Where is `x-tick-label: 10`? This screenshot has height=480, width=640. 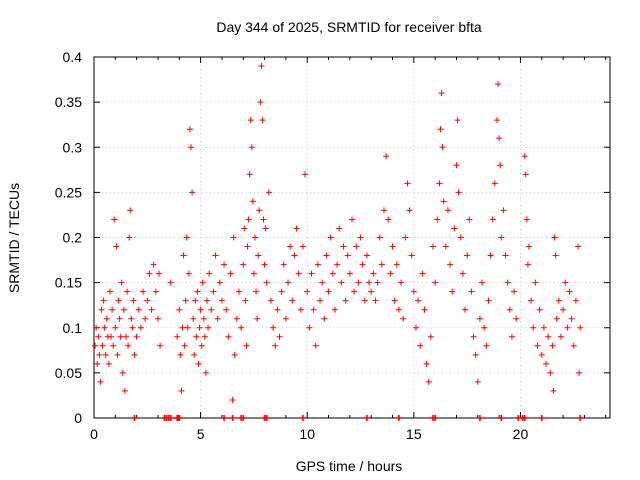 x-tick-label: 10 is located at coordinates (307, 434).